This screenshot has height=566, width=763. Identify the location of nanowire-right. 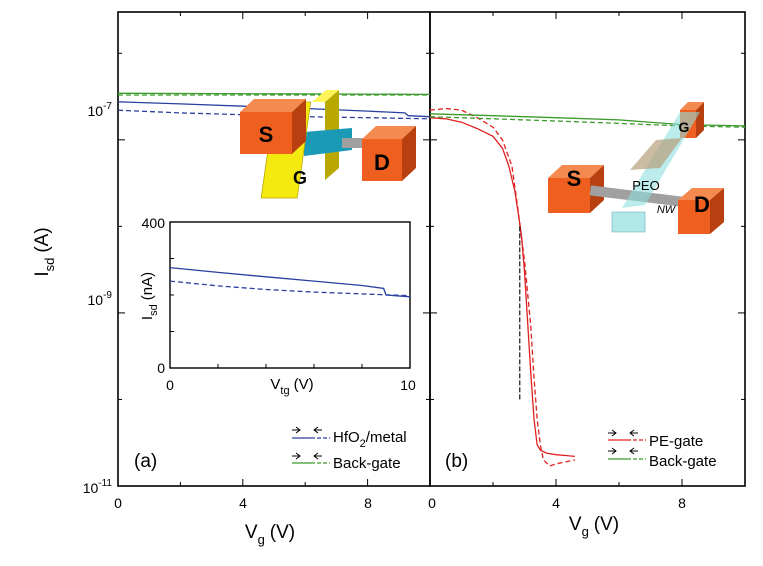
(354, 143).